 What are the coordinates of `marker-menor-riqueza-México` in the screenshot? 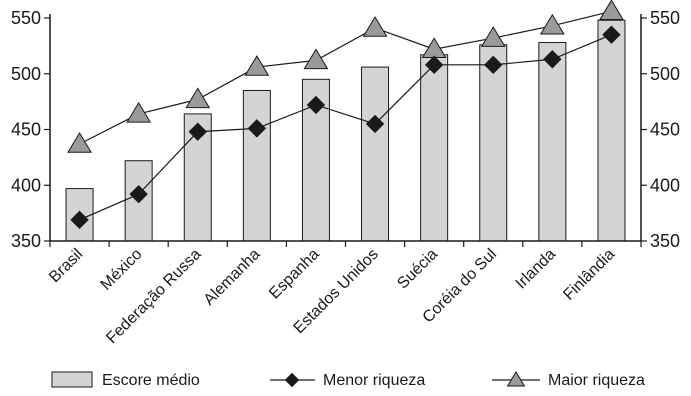 It's located at (138, 194).